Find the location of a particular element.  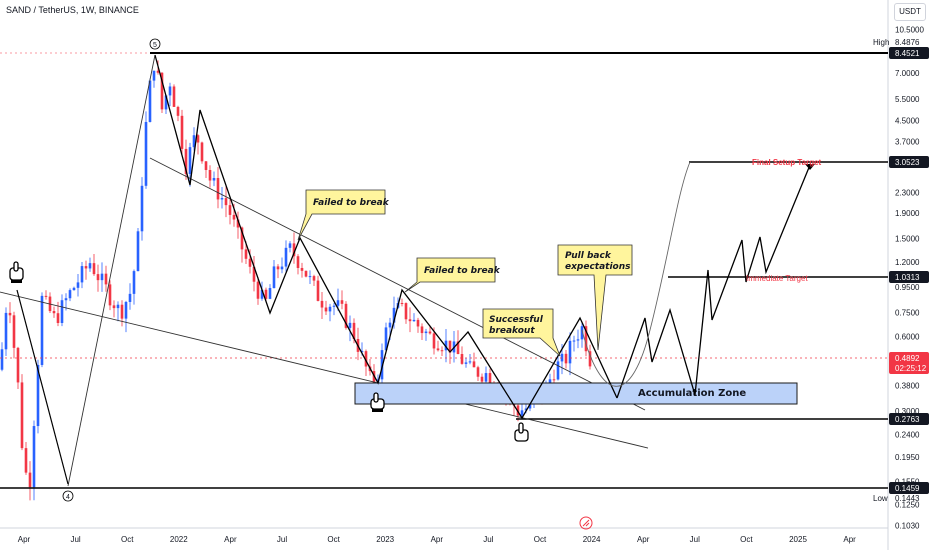

time-tick-label: 2023 is located at coordinates (385, 539).